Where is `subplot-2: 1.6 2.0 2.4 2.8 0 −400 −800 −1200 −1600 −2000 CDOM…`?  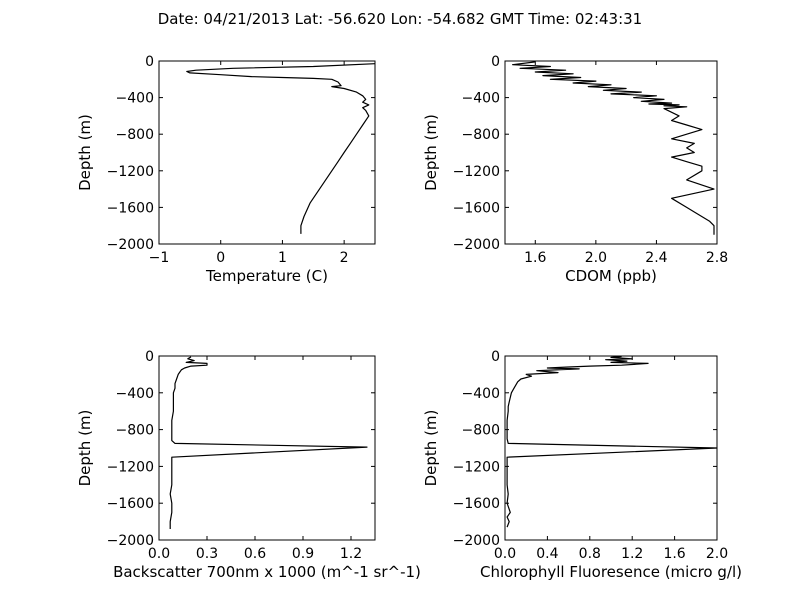
subplot-2: 1.6 2.0 2.4 2.8 0 −400 −800 −1200 −1600 −2000 CDOM… is located at coordinates (575, 169).